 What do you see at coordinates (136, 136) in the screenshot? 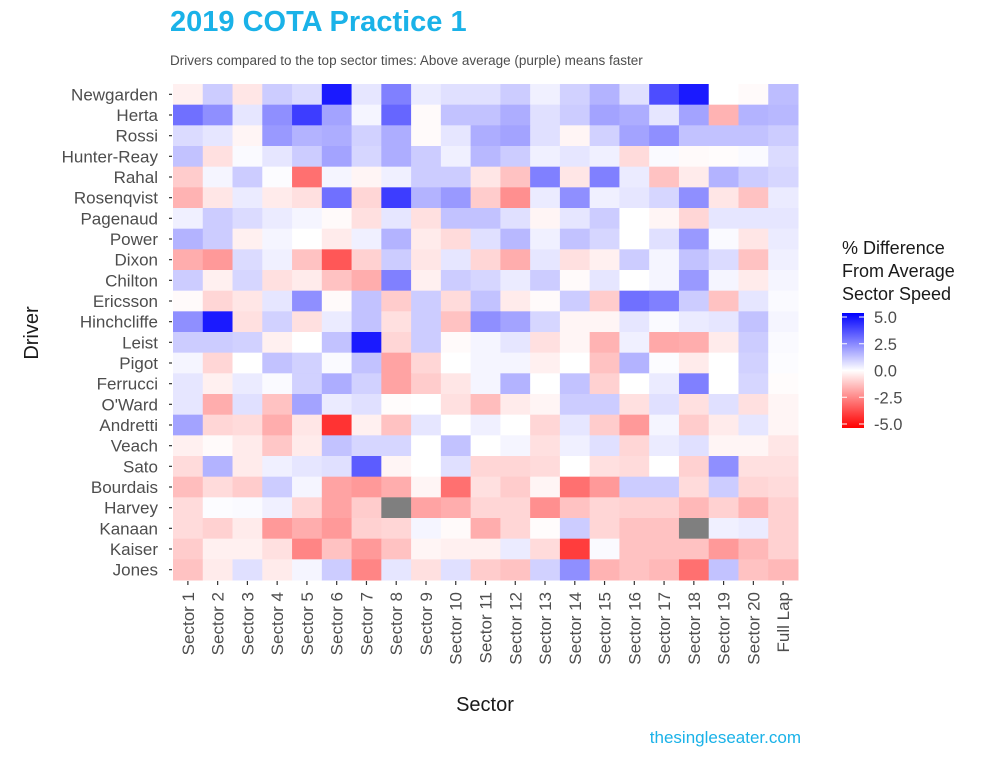
I see `y-tick-label: Rossi` at bounding box center [136, 136].